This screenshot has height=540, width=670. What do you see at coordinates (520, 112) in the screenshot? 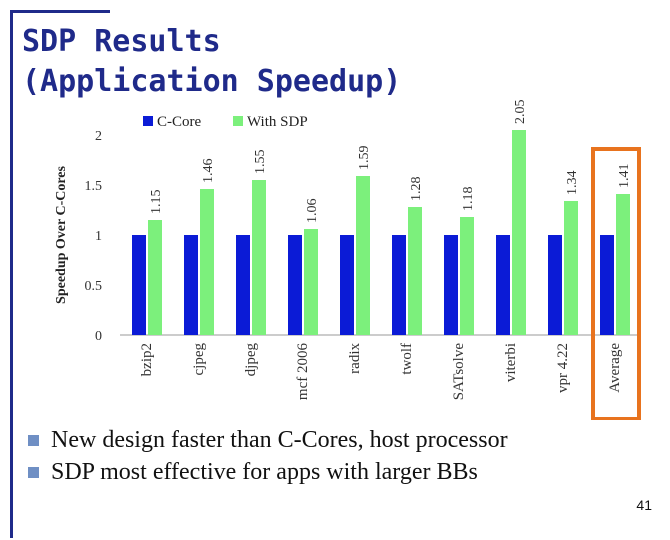
I see `data-label: 2.05` at bounding box center [520, 112].